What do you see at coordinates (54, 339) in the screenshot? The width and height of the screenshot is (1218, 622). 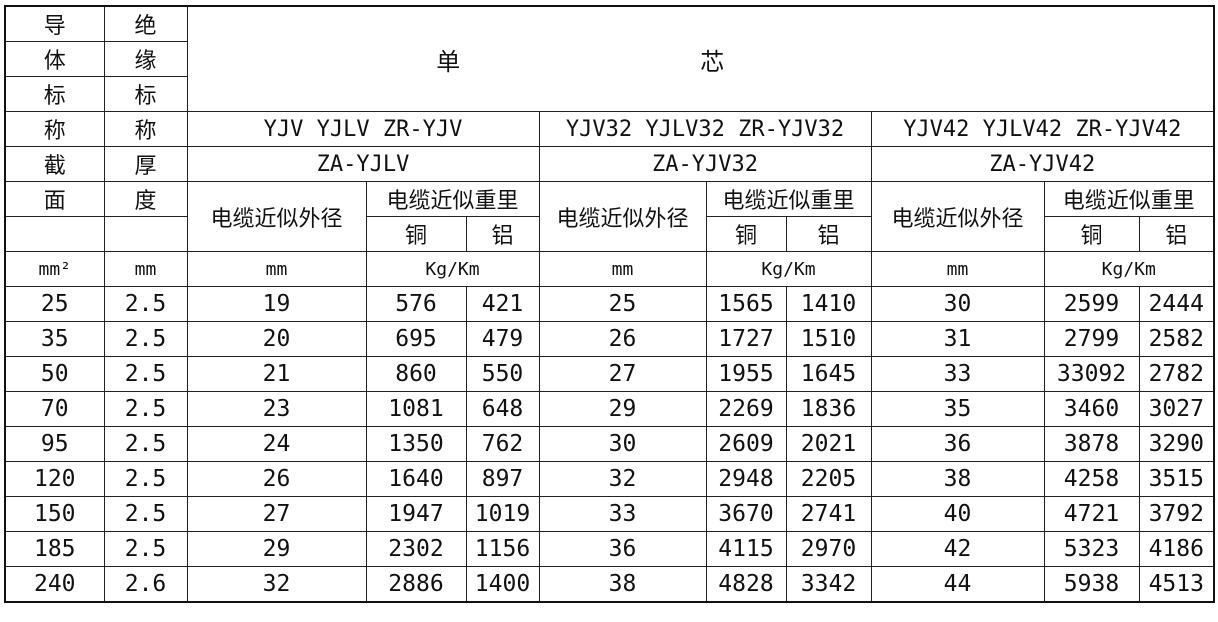 I see `cell: 35` at bounding box center [54, 339].